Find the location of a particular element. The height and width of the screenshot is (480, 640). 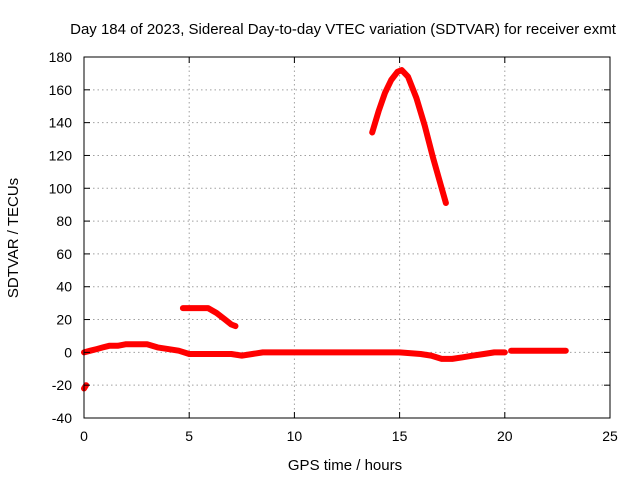

y-tick-label: 60 is located at coordinates (64, 254).